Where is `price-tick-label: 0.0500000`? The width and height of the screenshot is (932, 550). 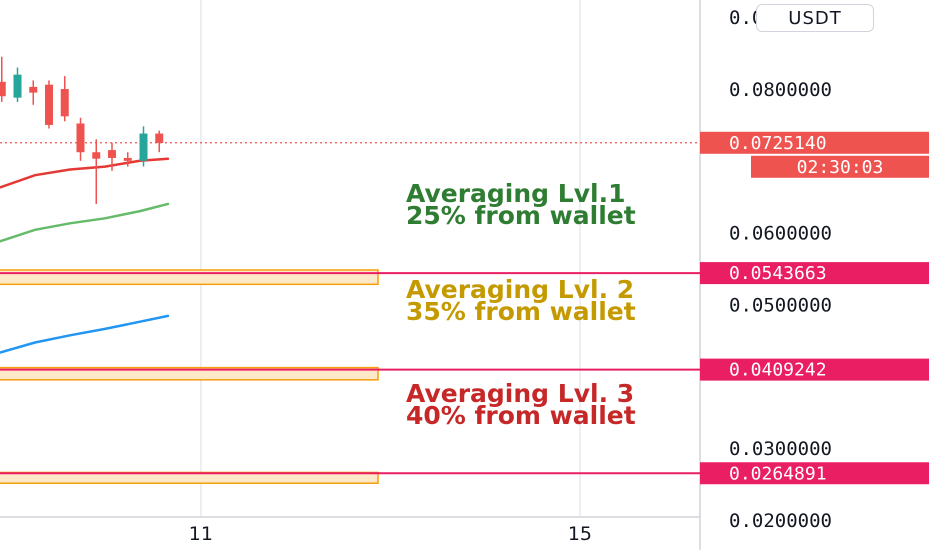 price-tick-label: 0.0500000 is located at coordinates (780, 305).